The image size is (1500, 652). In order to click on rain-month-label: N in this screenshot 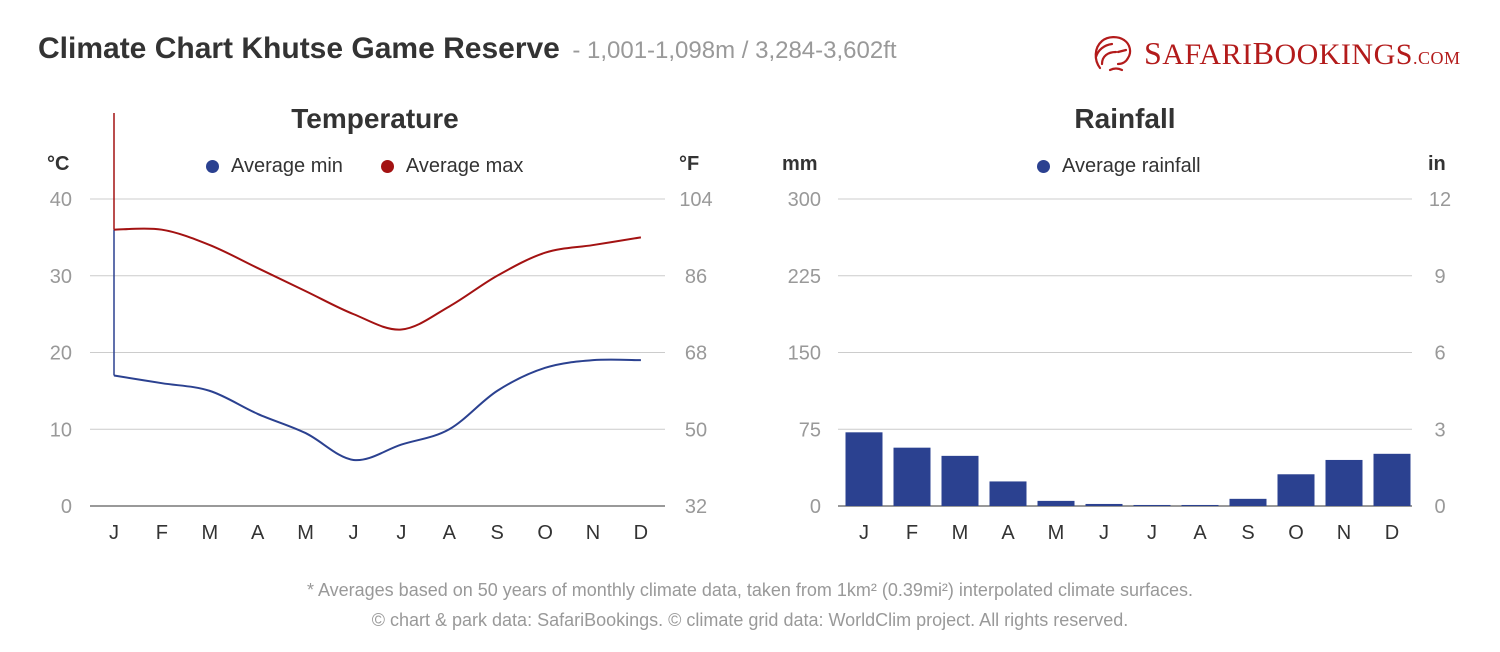, I will do `click(1344, 533)`.